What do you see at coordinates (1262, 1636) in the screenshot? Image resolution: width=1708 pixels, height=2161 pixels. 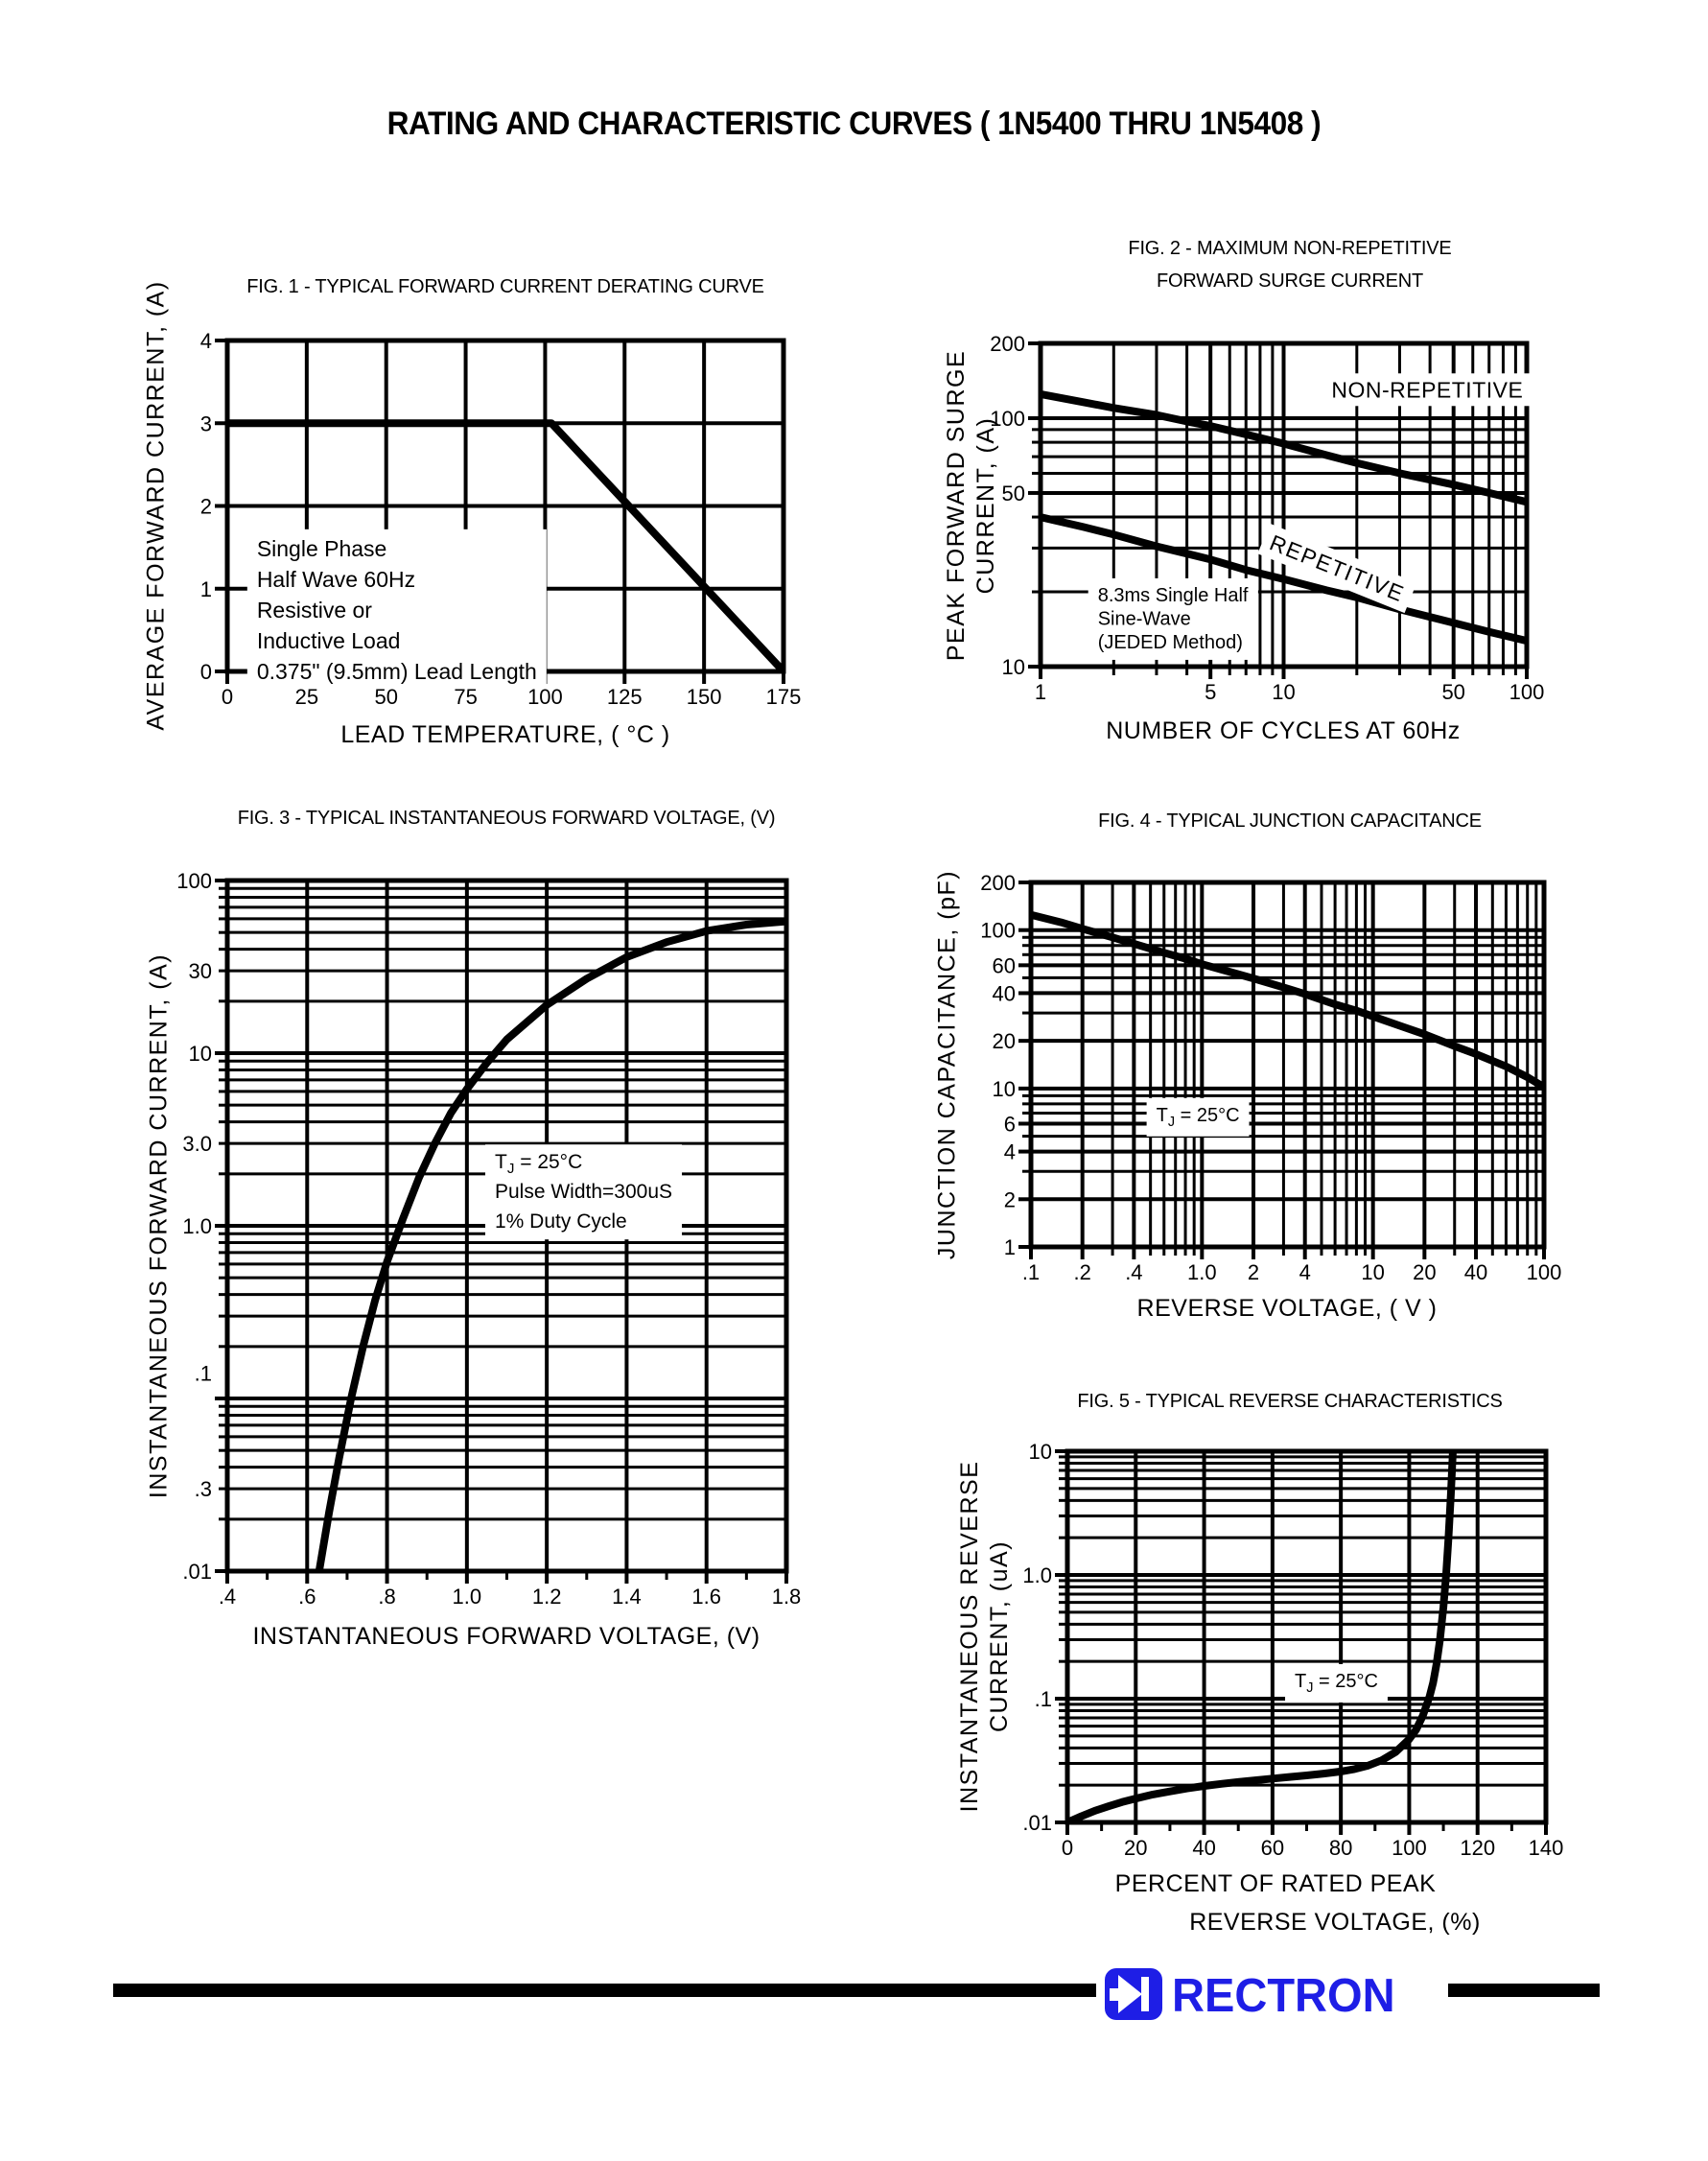 I see `fig5-curves` at bounding box center [1262, 1636].